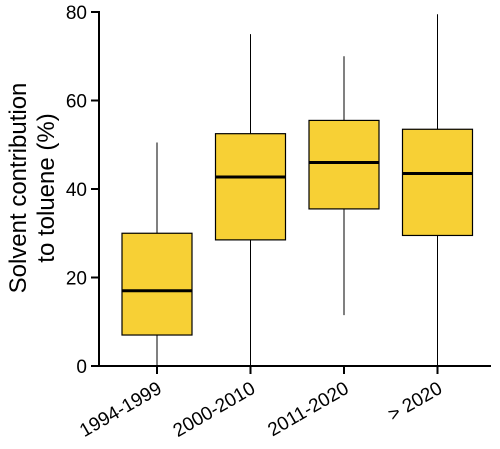  I want to click on x-tick-label: > 2020, so click(415, 402).